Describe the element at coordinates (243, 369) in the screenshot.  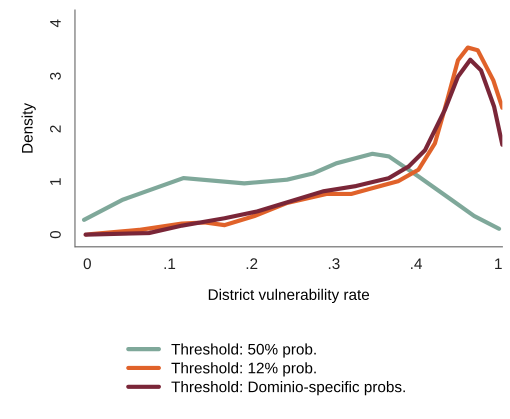
I see `legend-label: Threshold: 12% prob.` at that location.